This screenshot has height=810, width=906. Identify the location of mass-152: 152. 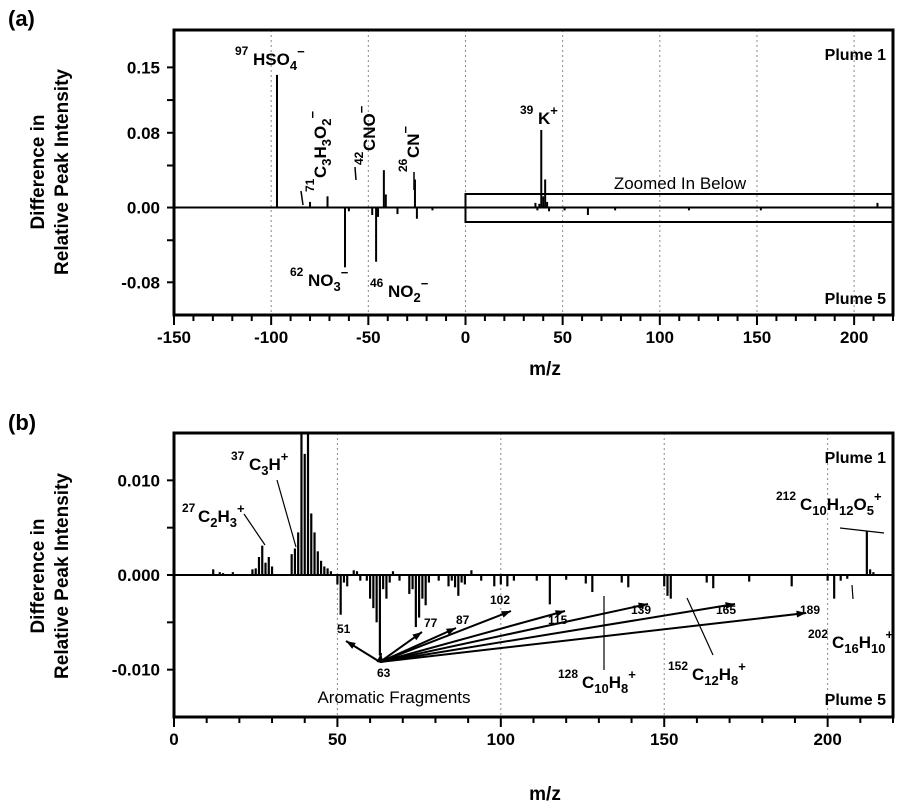
(678, 666).